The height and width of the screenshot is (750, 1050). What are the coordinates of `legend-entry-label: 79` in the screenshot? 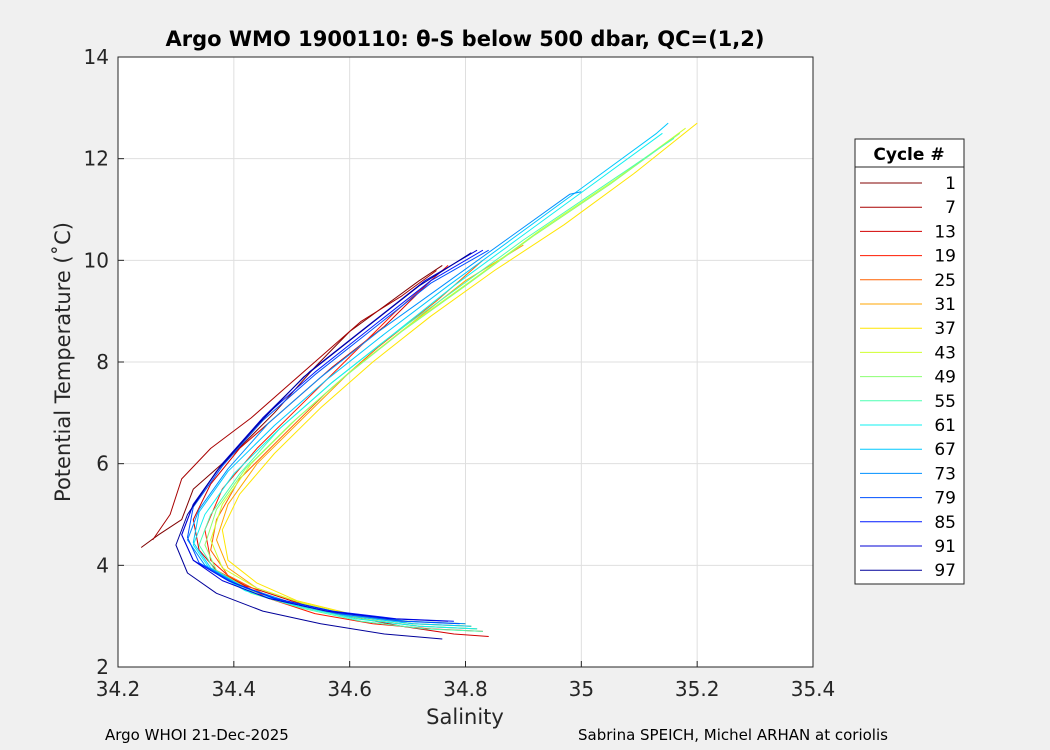 It's located at (945, 499).